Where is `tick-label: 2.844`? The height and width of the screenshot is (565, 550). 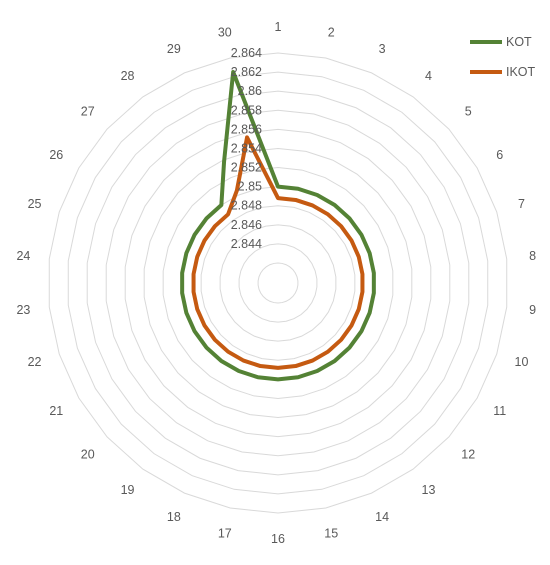
tick-label: 2.844 is located at coordinates (246, 244).